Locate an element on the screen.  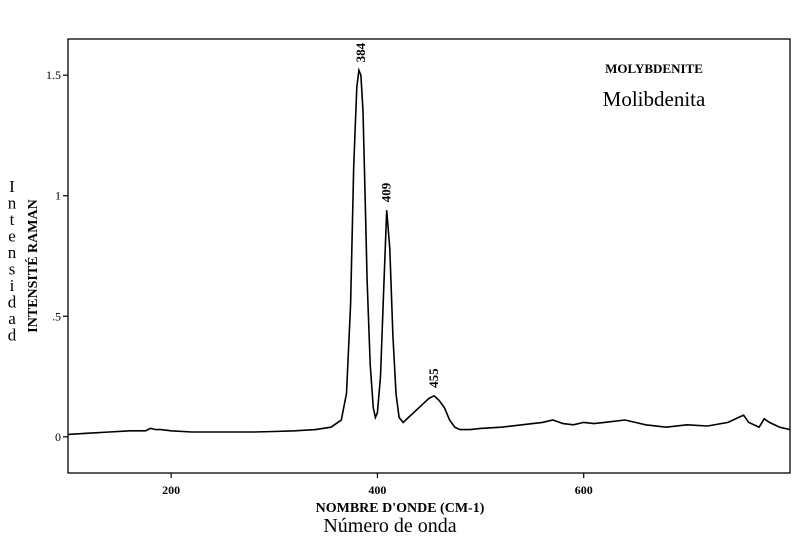
chart-subtitle: Molibdenita is located at coordinates (654, 99).